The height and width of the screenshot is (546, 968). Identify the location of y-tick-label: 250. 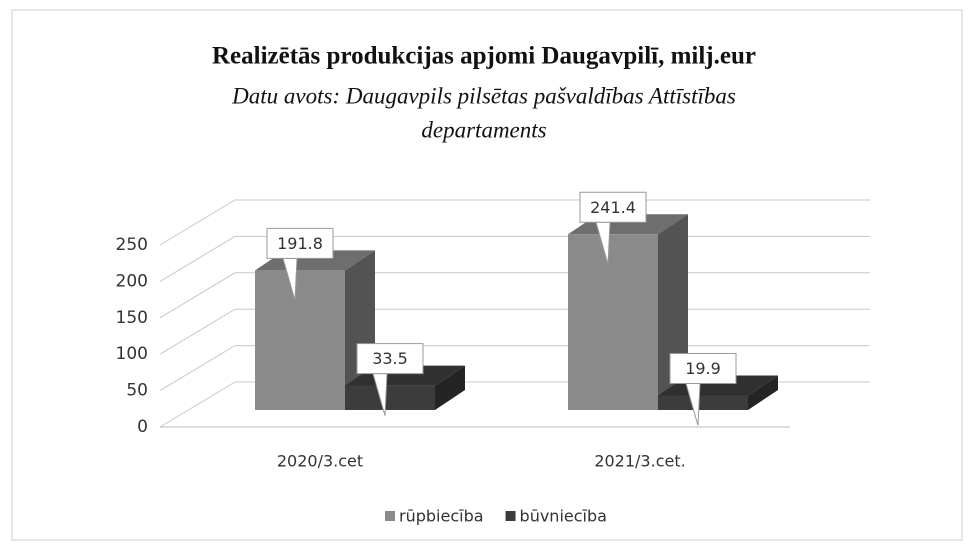
(132, 245).